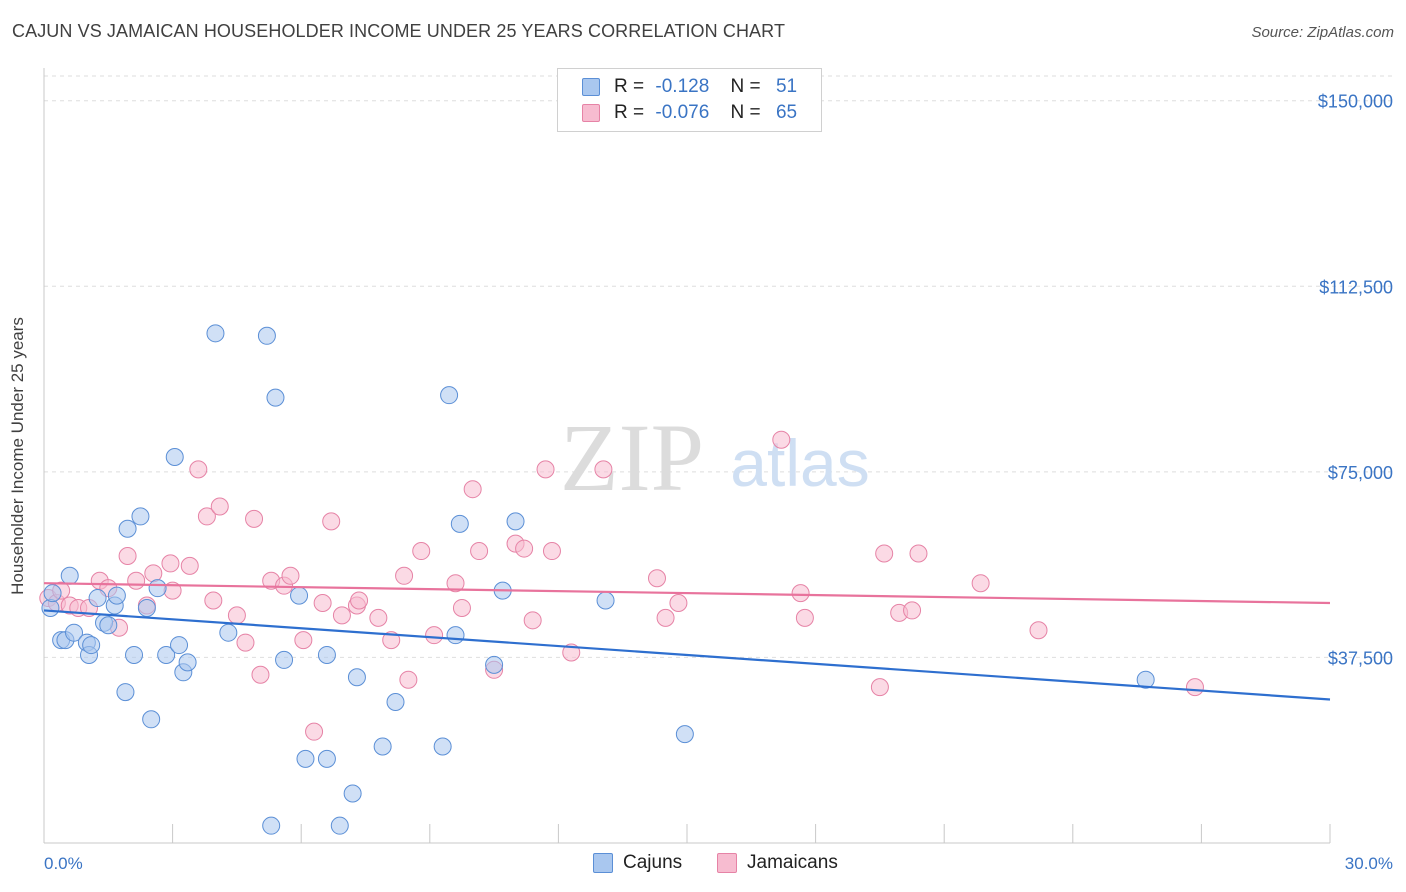 The height and width of the screenshot is (892, 1406). What do you see at coordinates (1369, 863) in the screenshot?
I see `x-tick-label: 30.0%` at bounding box center [1369, 863].